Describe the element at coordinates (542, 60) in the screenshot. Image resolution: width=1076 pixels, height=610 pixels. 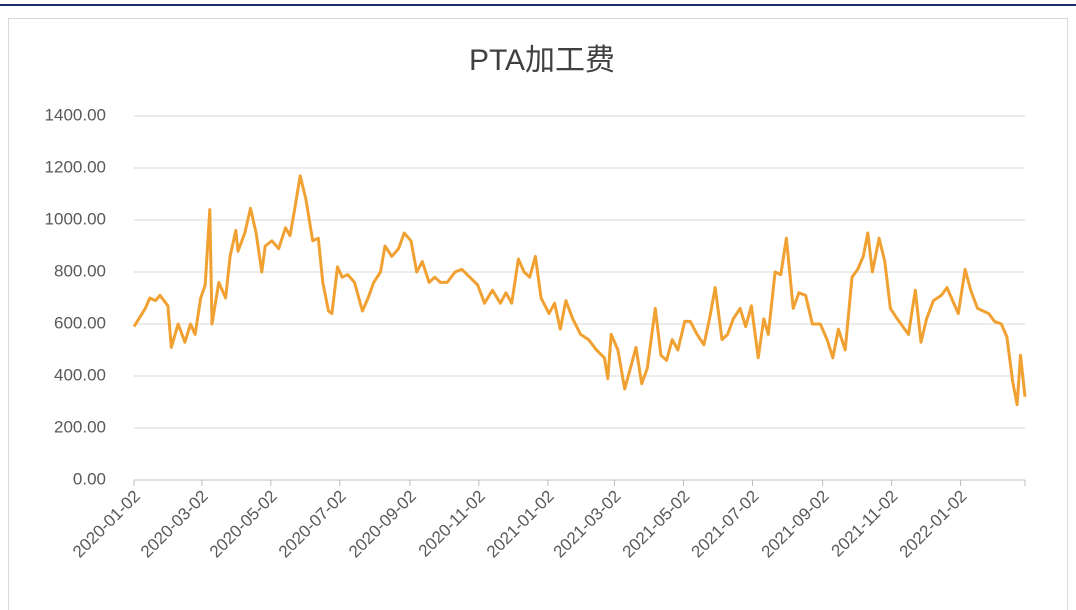
I see `chart-title: PTA加工费` at that location.